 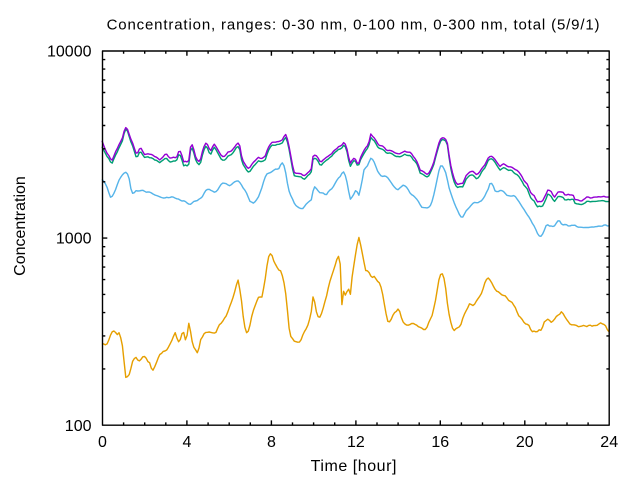 What do you see at coordinates (354, 466) in the screenshot?
I see `svg-text: Time [hour]` at bounding box center [354, 466].